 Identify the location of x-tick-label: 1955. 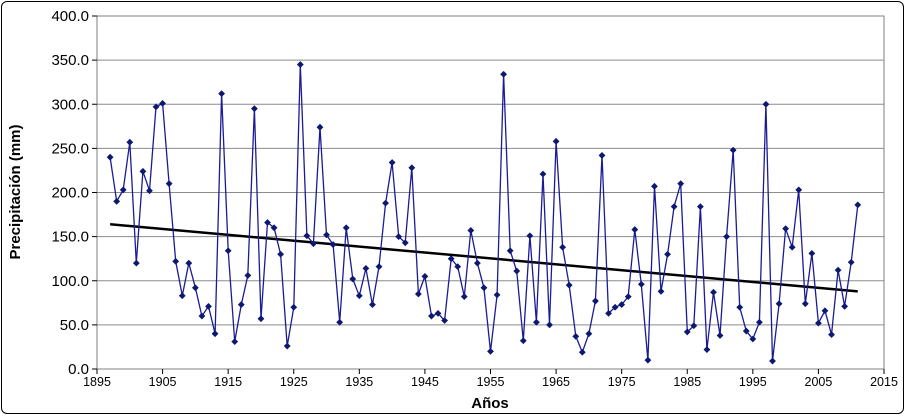
(491, 382).